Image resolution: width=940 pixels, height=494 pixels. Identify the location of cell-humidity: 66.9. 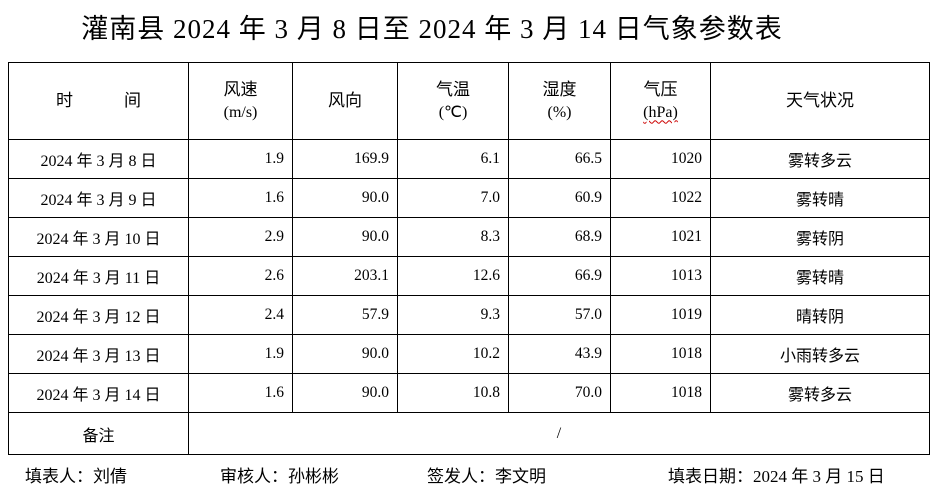
(559, 276).